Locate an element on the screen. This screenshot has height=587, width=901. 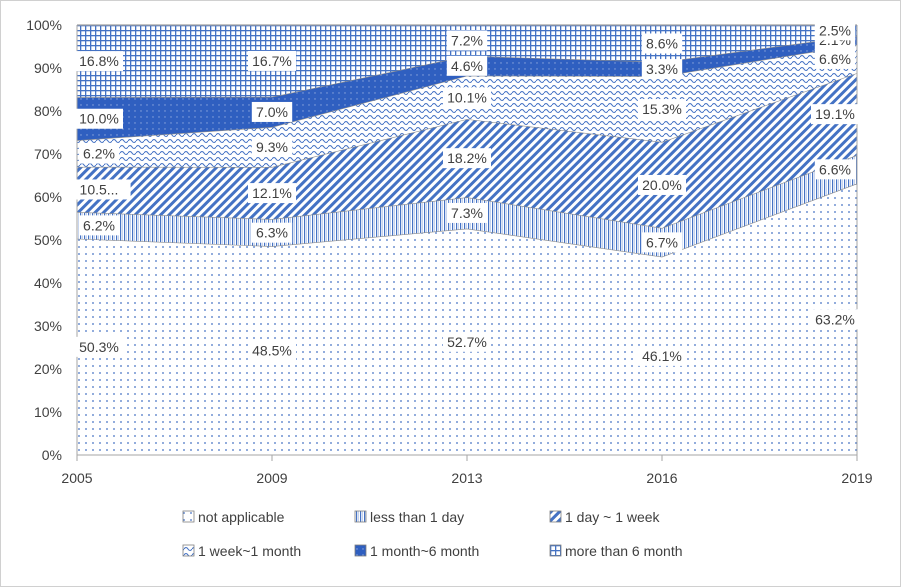
data-label: 2.5% is located at coordinates (835, 30).